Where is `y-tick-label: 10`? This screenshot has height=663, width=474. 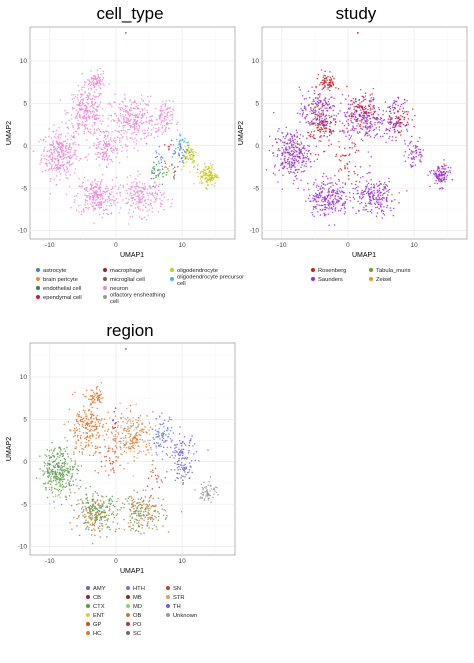
y-tick-label: 10 is located at coordinates (256, 61).